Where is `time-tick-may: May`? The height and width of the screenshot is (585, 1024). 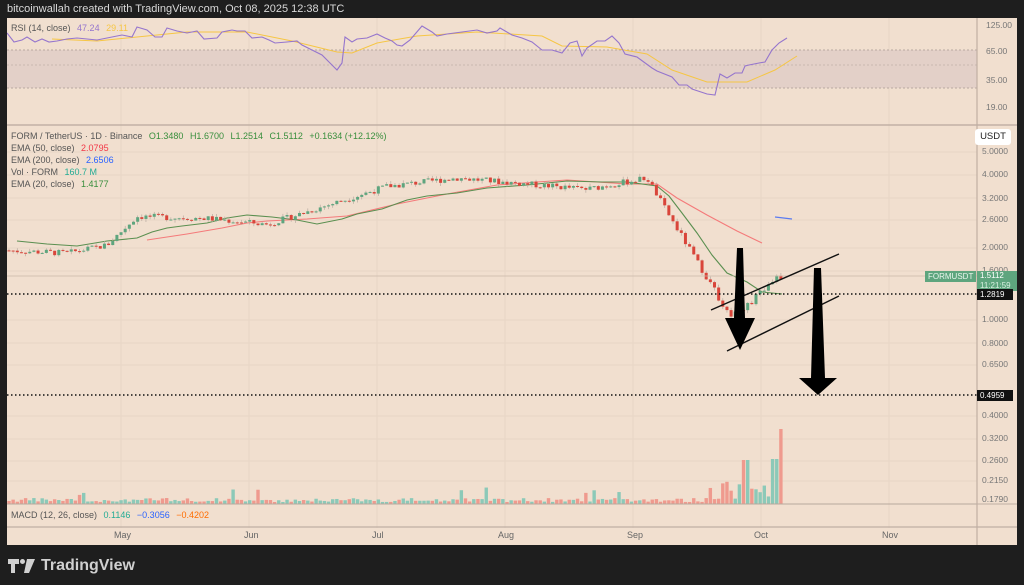 time-tick-may: May is located at coordinates (123, 535).